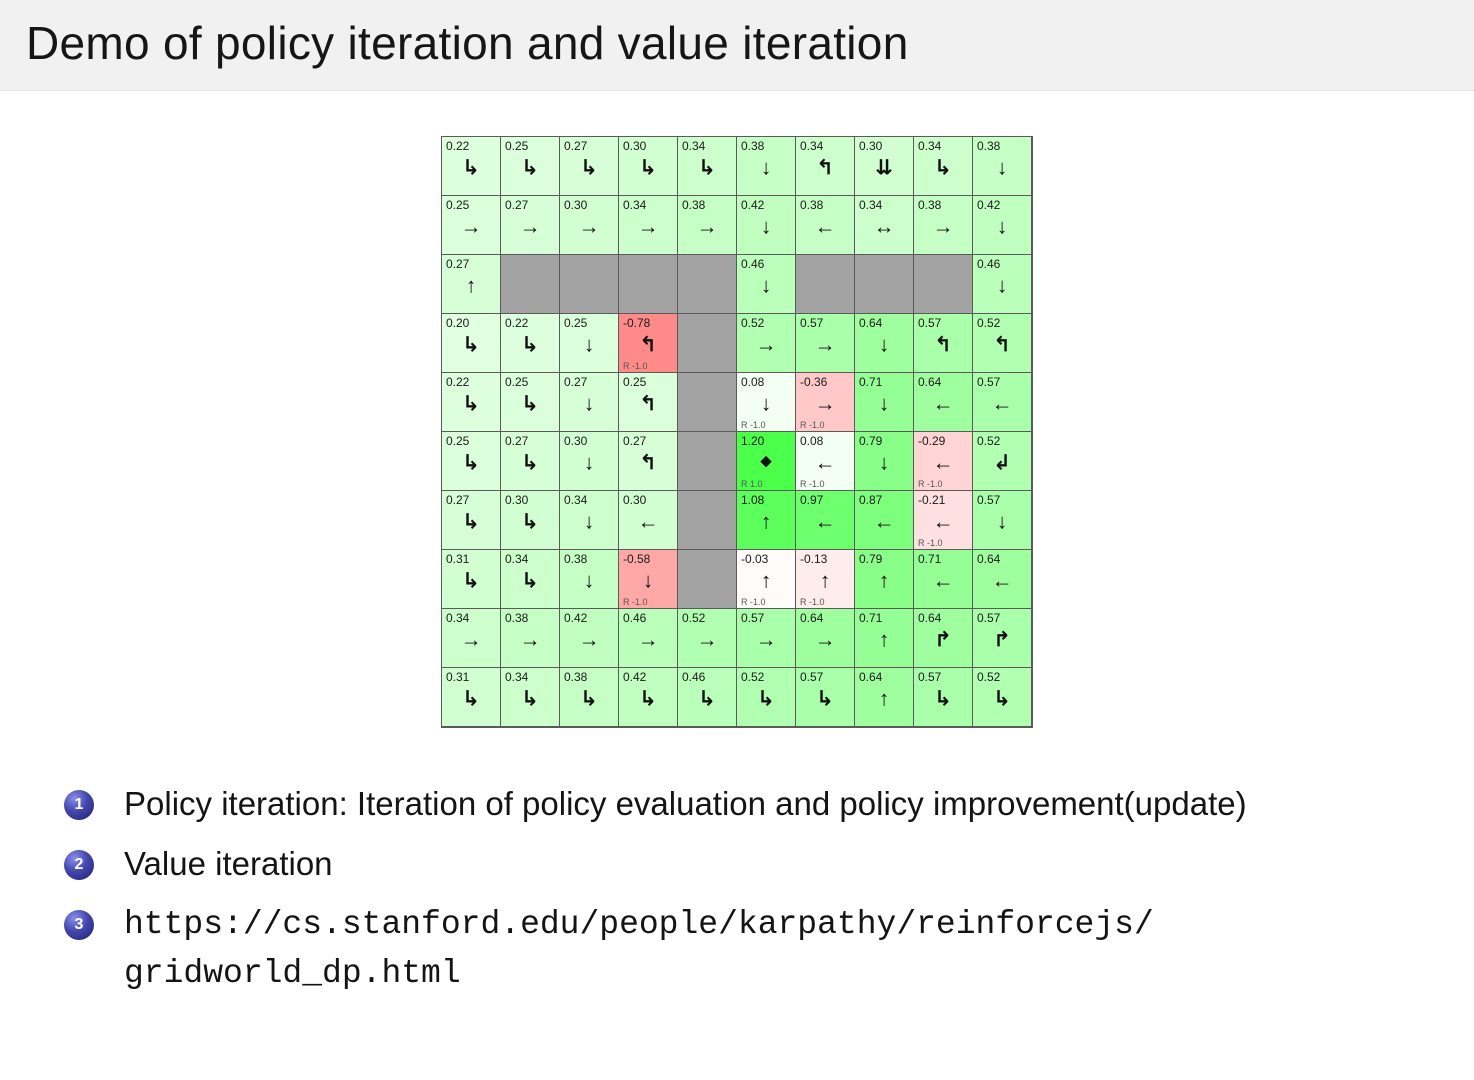  Describe the element at coordinates (1002, 520) in the screenshot. I see `grid-cell: 0.57 ↓` at that location.